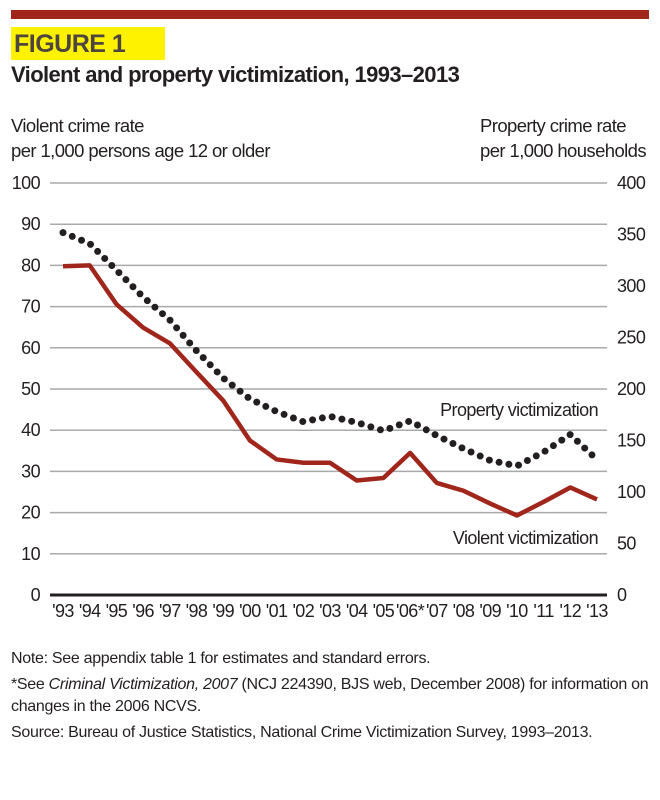 The height and width of the screenshot is (800, 660). I want to click on left-tick-label: 80, so click(30, 265).